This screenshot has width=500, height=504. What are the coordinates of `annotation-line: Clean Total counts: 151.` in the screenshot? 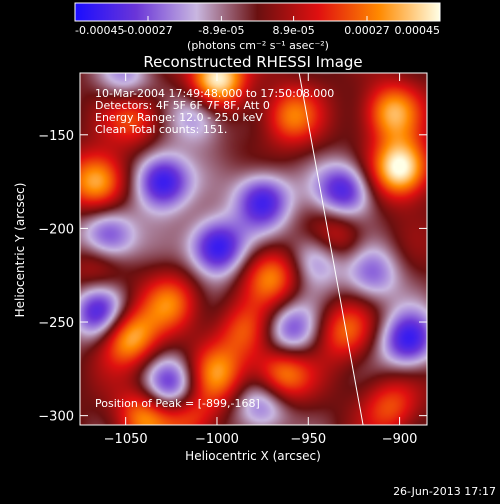 It's located at (161, 129).